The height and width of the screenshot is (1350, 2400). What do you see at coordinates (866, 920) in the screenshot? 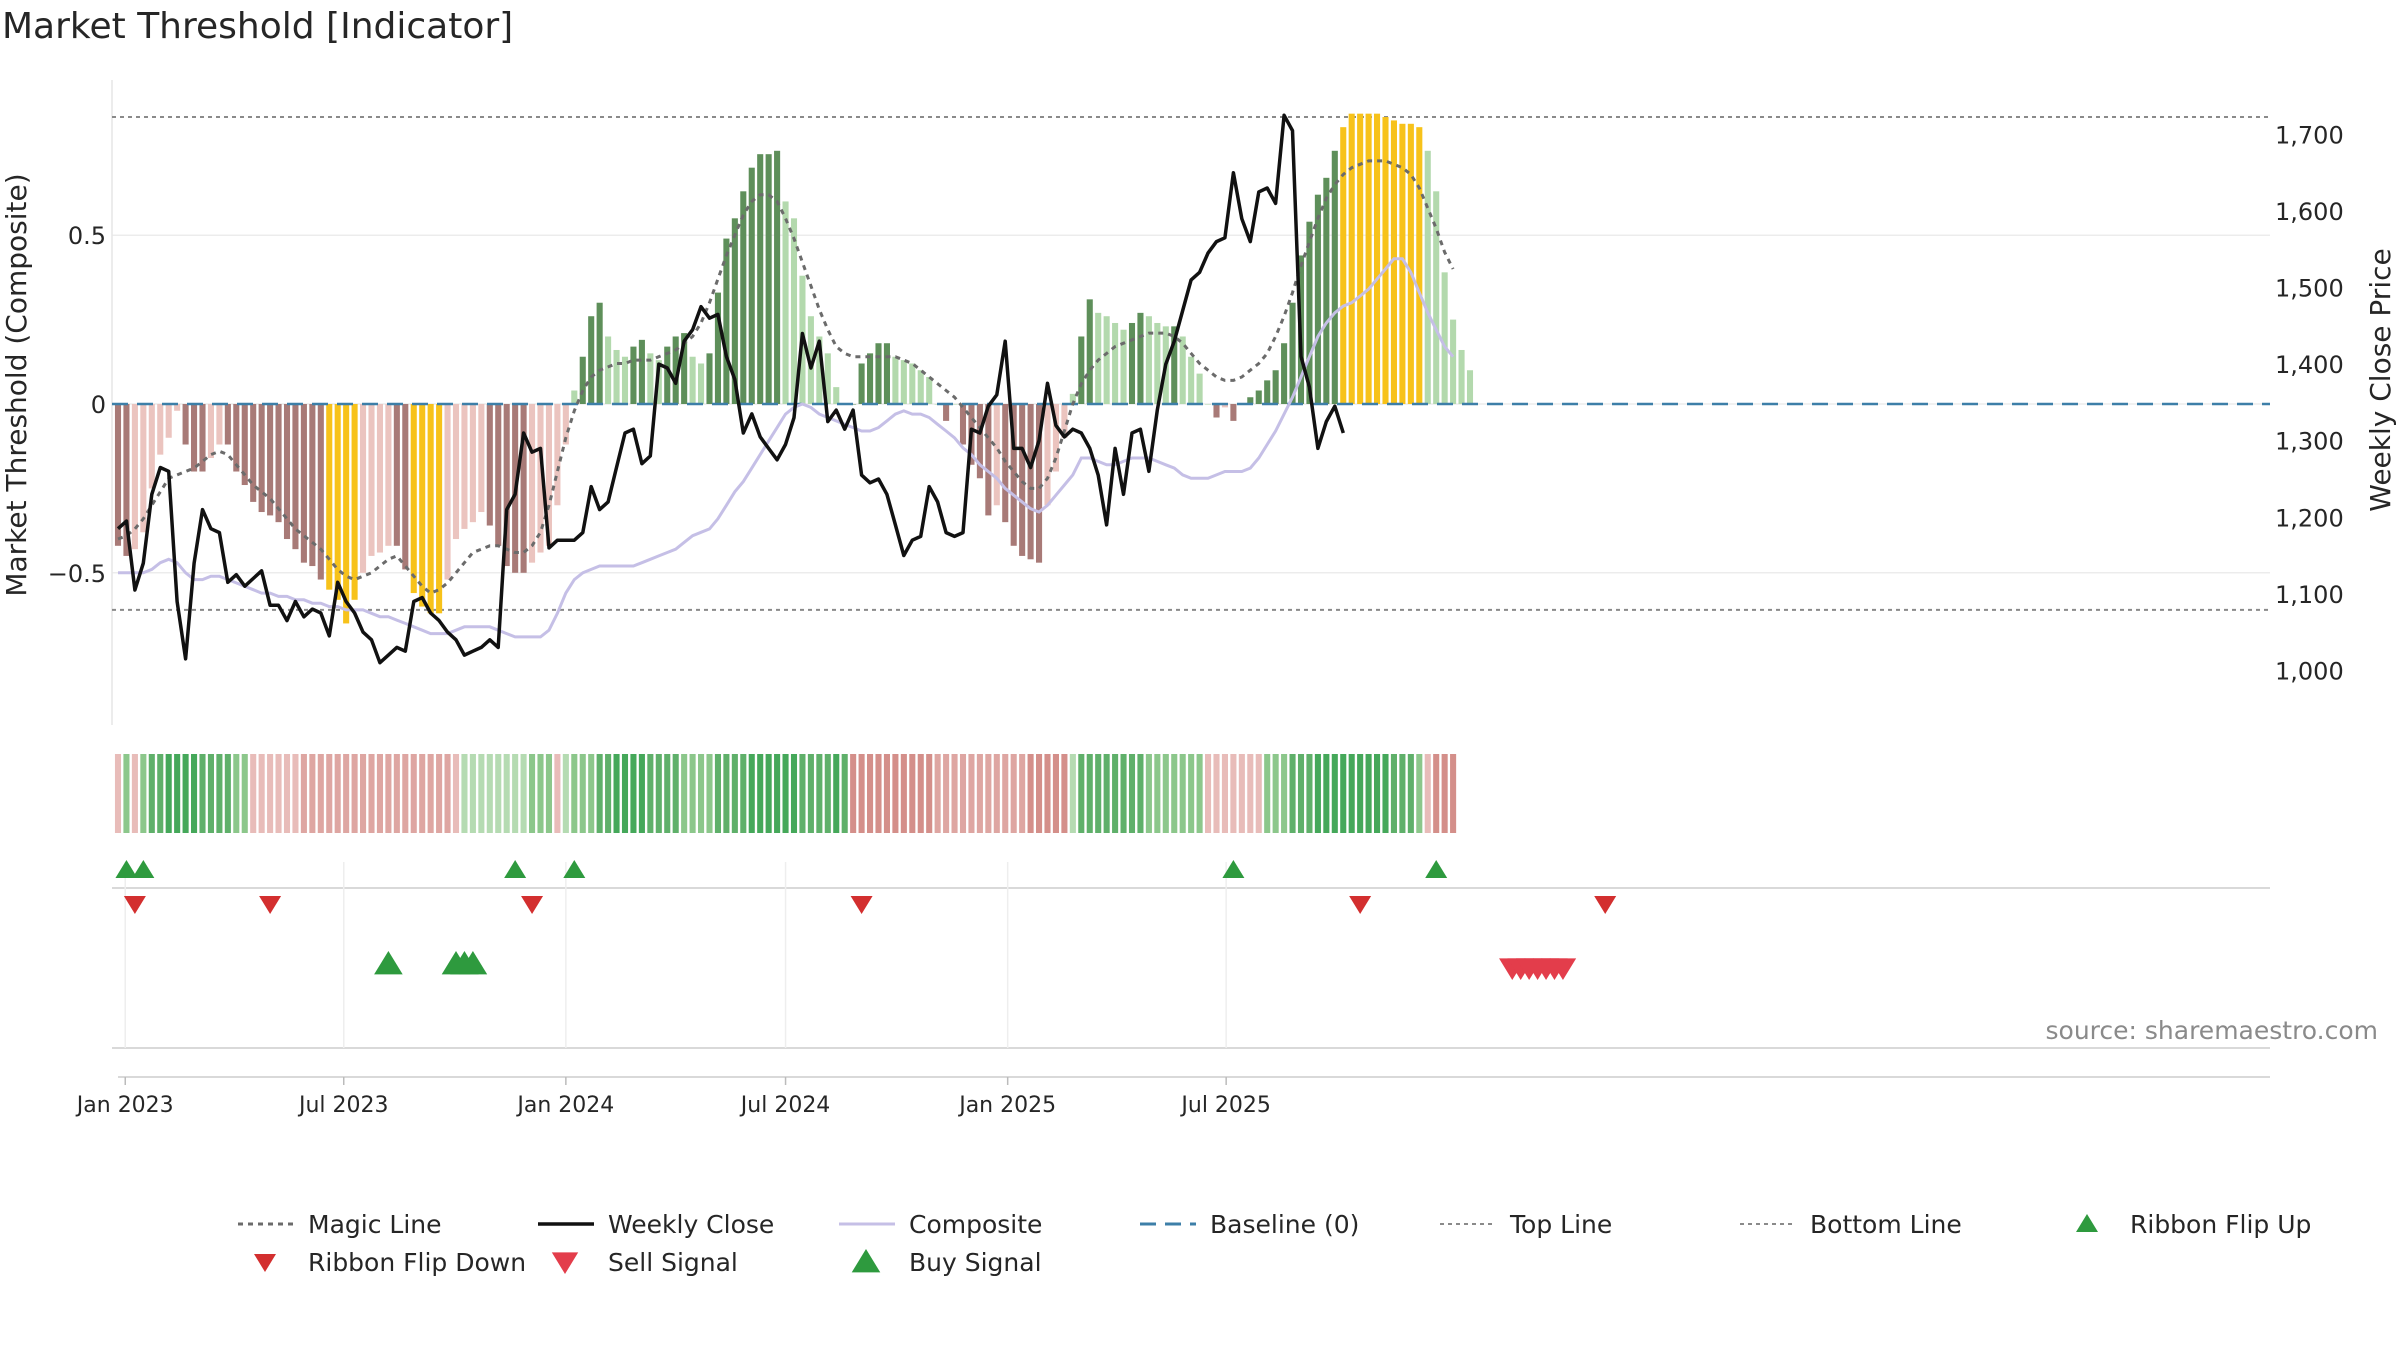
I see `signal-markers` at bounding box center [866, 920].